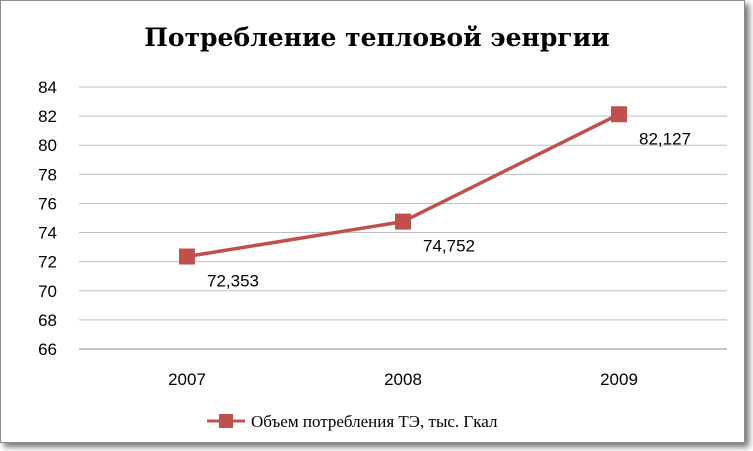  What do you see at coordinates (374, 421) in the screenshot?
I see `legend-label: Объем потребления ТЭ, тыс. Гкал` at bounding box center [374, 421].